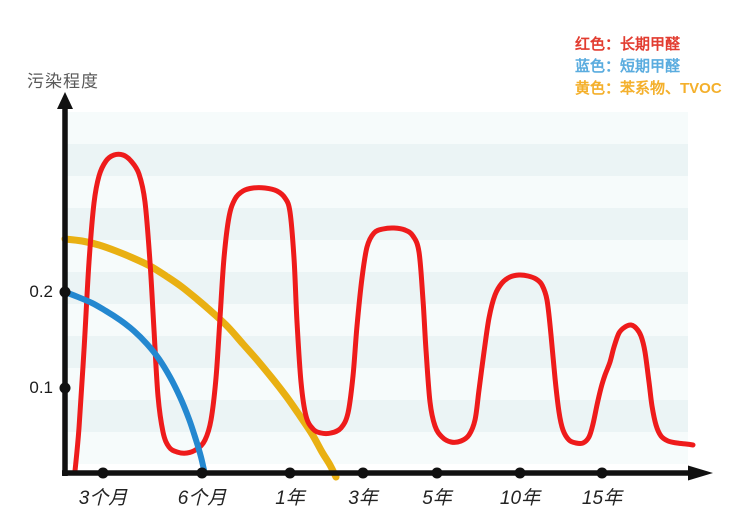  I want to click on legend-item-yellow: 黄色：苯系物、TVOC, so click(648, 88).